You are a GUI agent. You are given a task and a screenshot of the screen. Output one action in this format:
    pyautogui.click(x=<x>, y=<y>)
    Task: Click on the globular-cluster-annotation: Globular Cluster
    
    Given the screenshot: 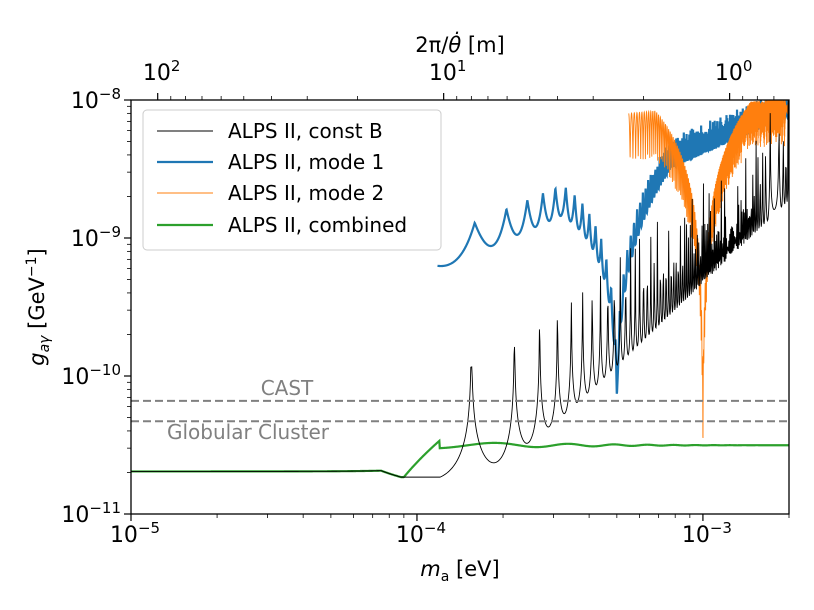 What is the action you would take?
    pyautogui.click(x=248, y=432)
    